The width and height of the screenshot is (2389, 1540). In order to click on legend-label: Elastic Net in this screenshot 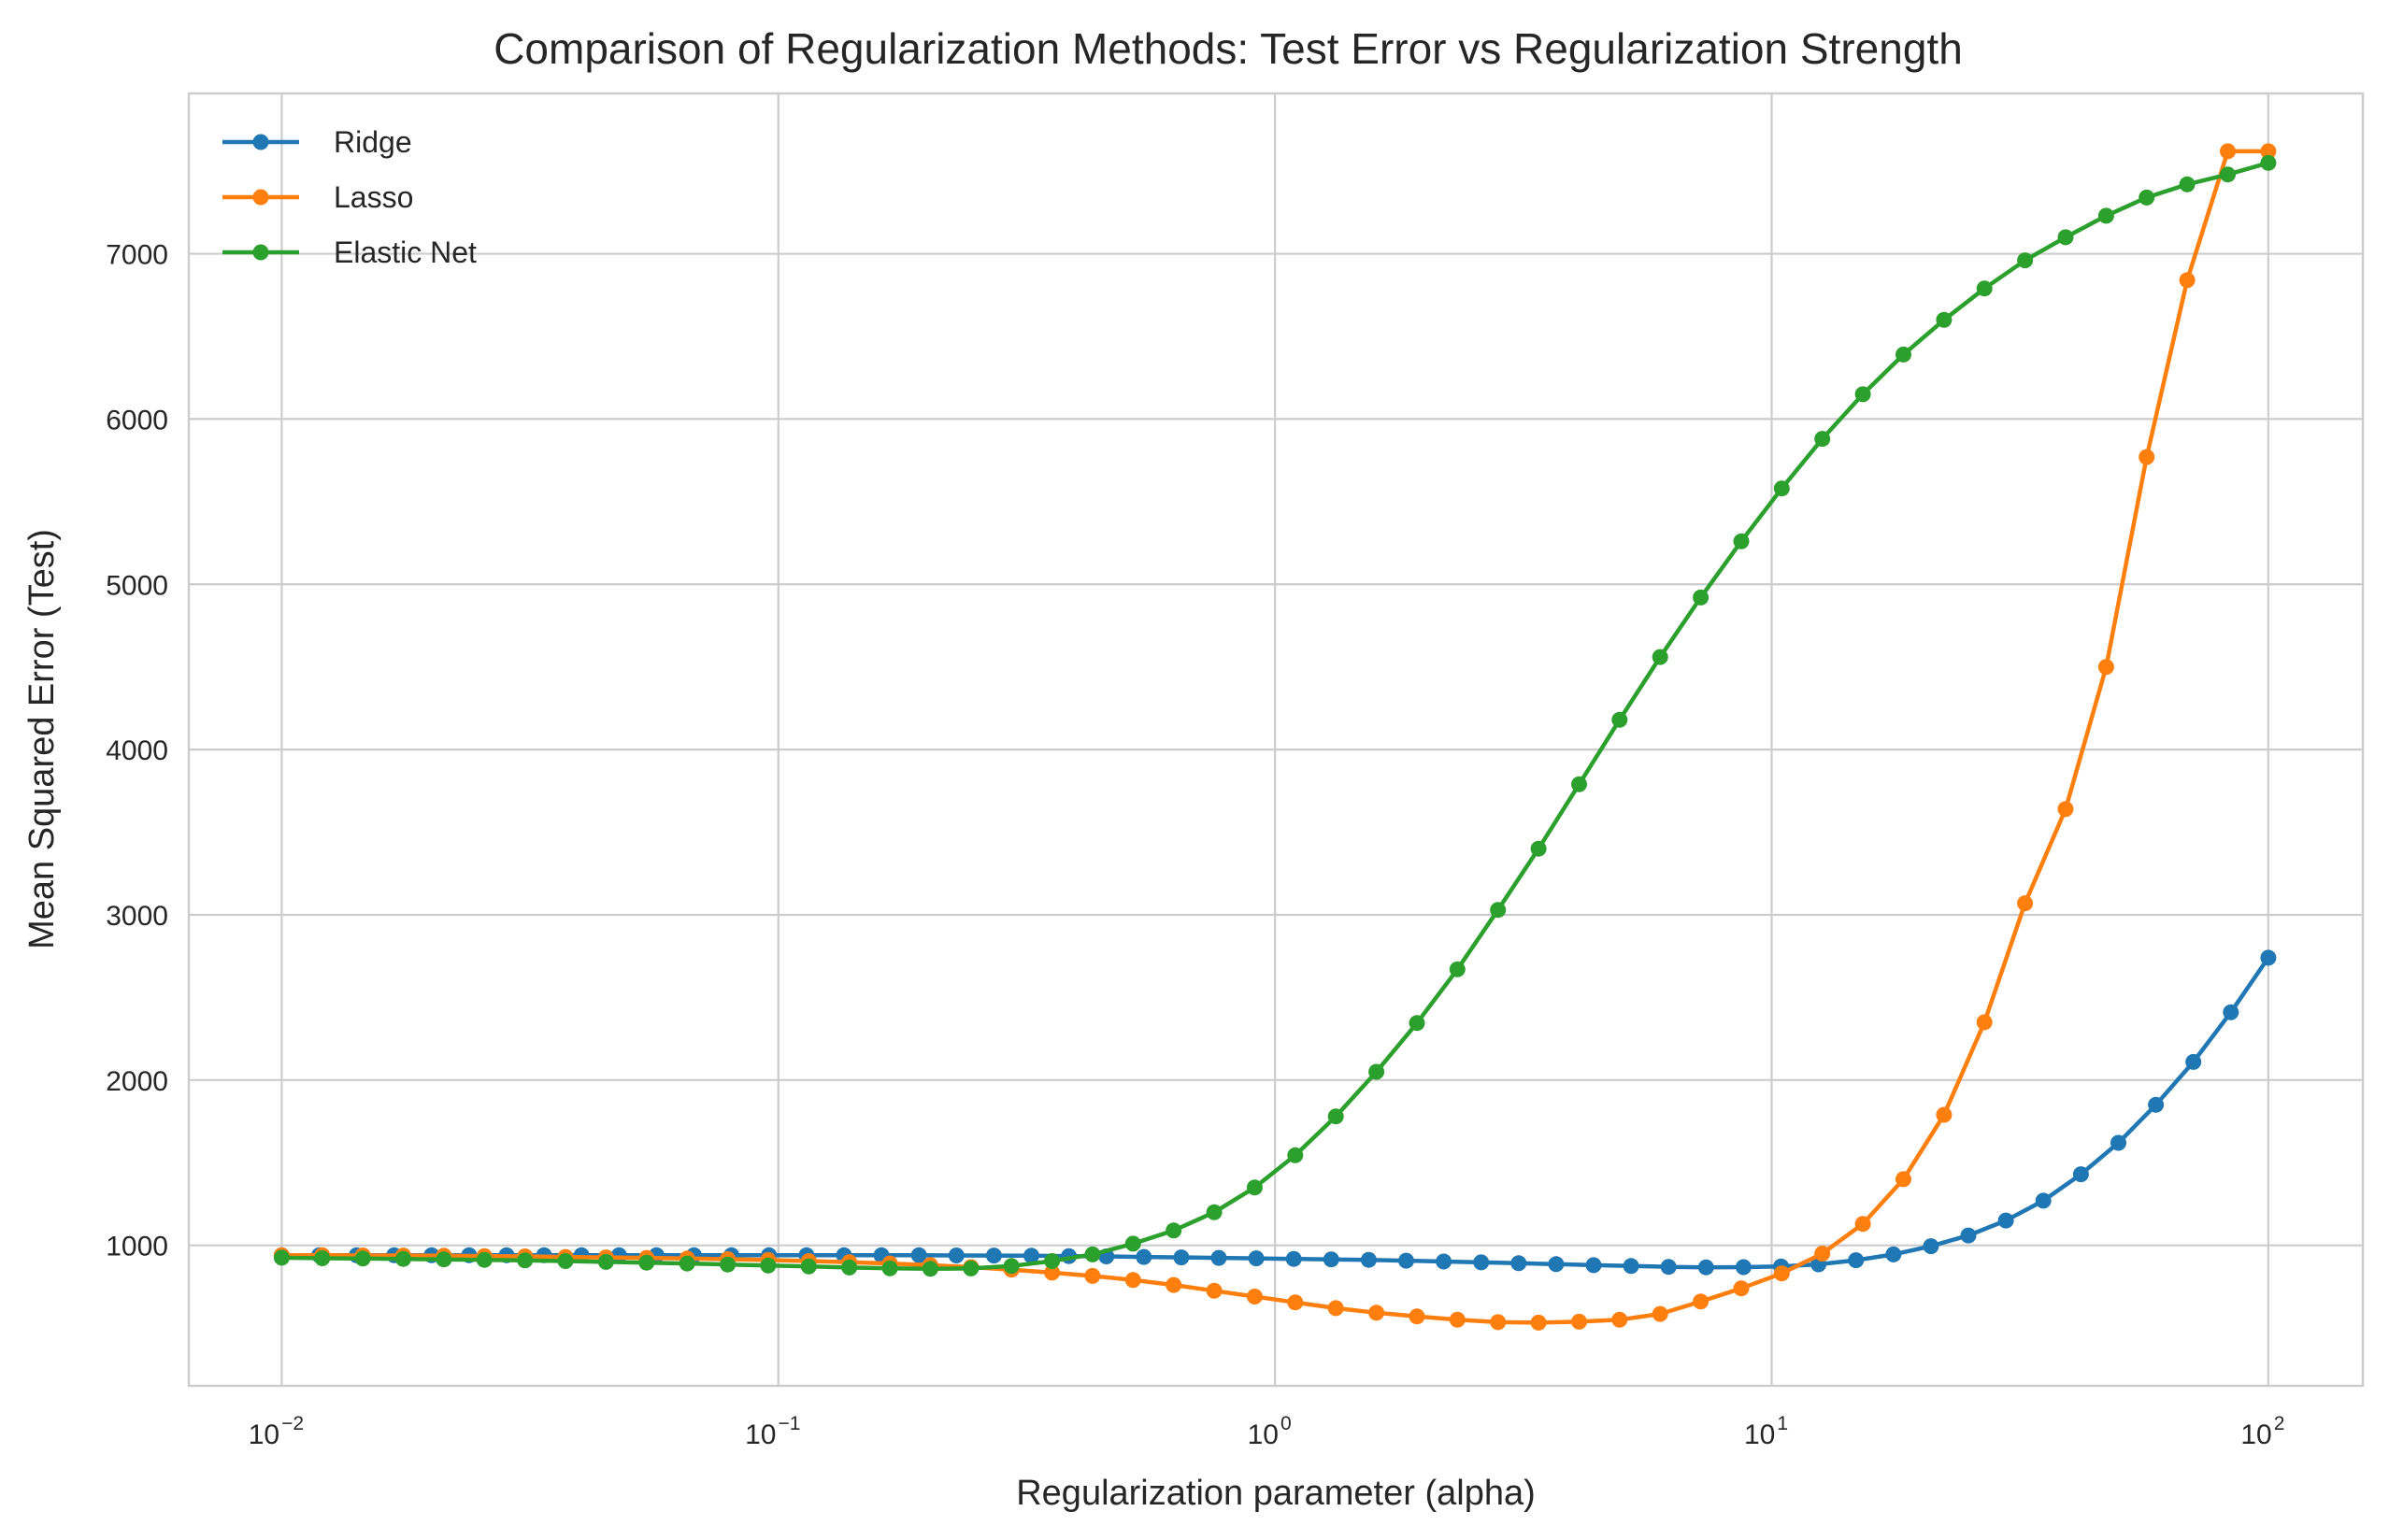, I will do `click(405, 252)`.